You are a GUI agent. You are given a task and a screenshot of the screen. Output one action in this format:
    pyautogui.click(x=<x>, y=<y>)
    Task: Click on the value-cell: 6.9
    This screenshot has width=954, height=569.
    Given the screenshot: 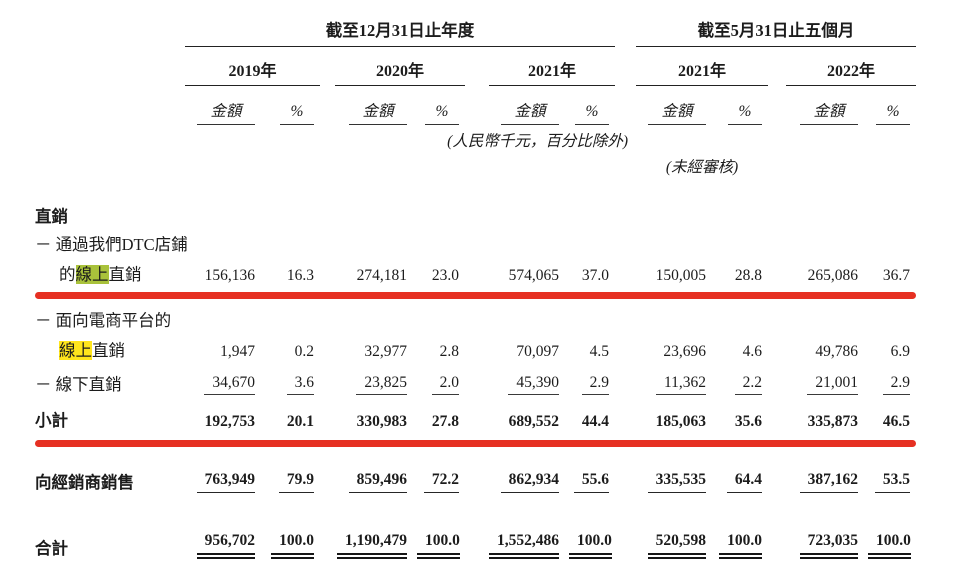 What is the action you would take?
    pyautogui.click(x=900, y=351)
    